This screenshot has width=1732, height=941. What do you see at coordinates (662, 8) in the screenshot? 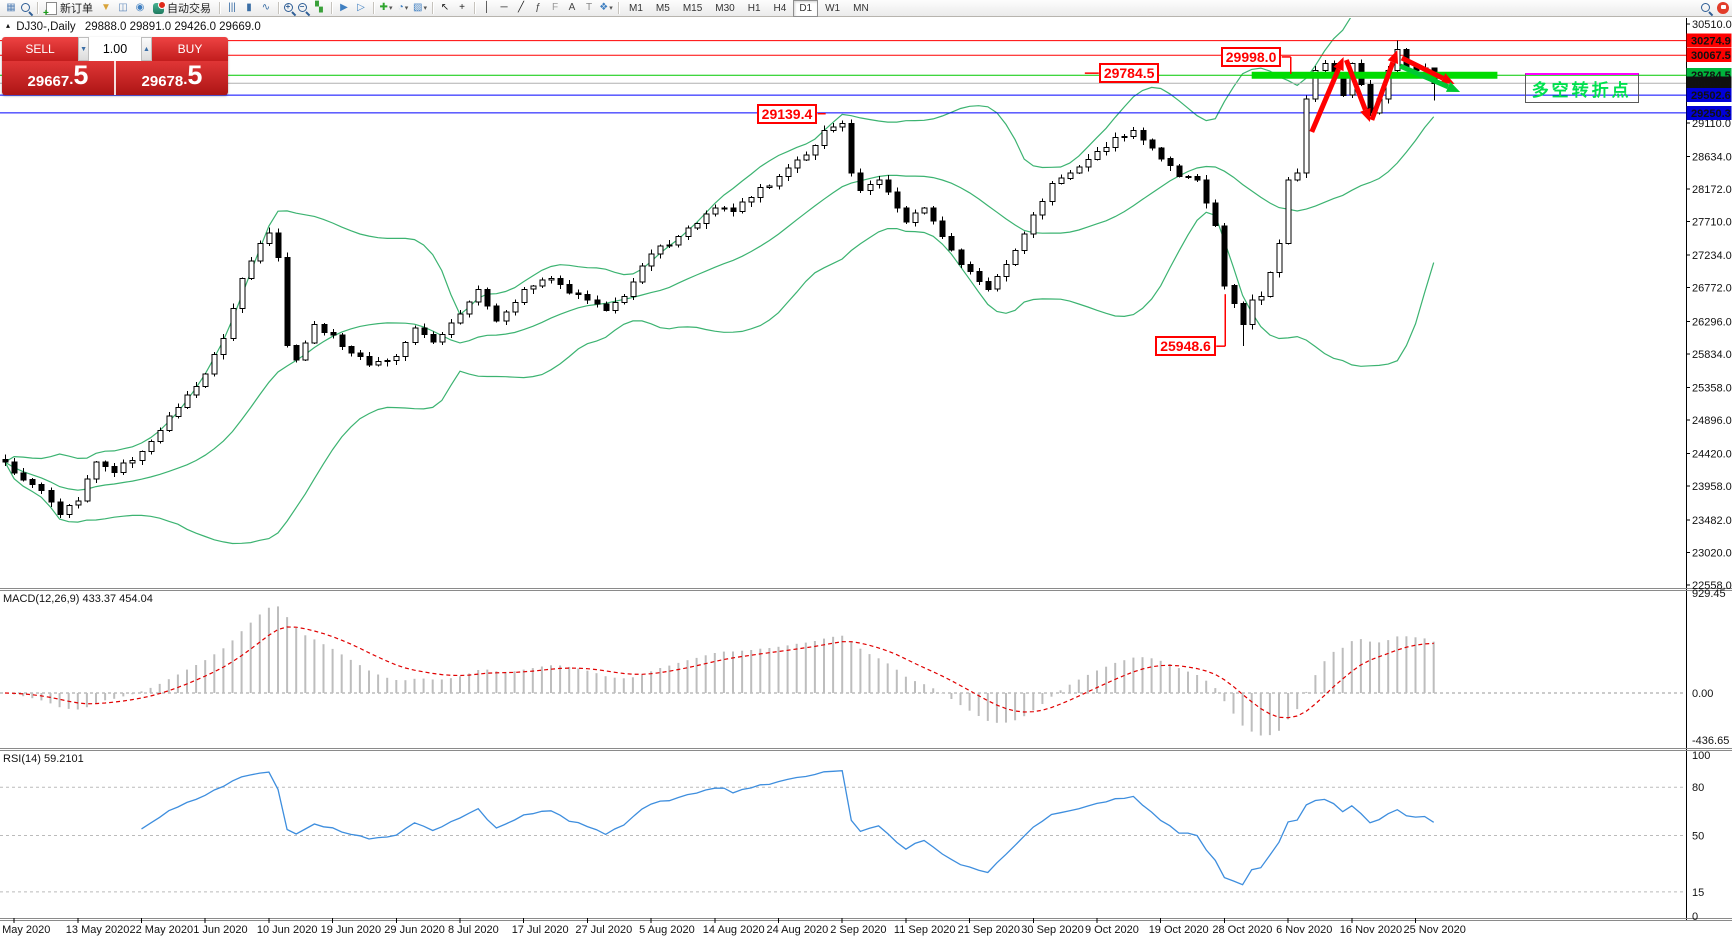
I see `timeframe-m5: M5` at bounding box center [662, 8].